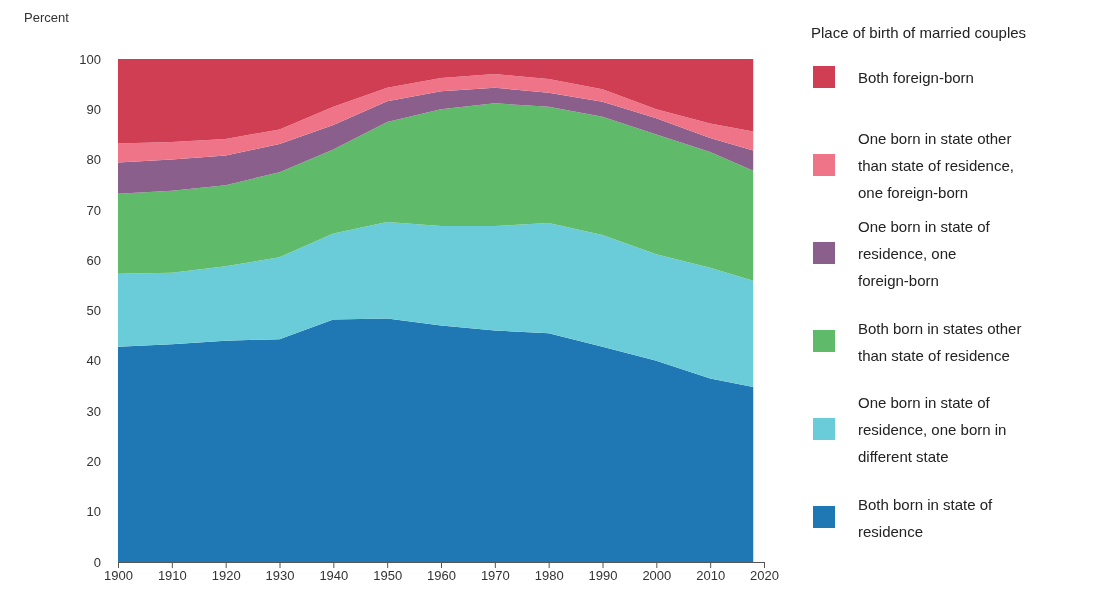  Describe the element at coordinates (916, 77) in the screenshot. I see `legend-label: Both foreign-born` at that location.